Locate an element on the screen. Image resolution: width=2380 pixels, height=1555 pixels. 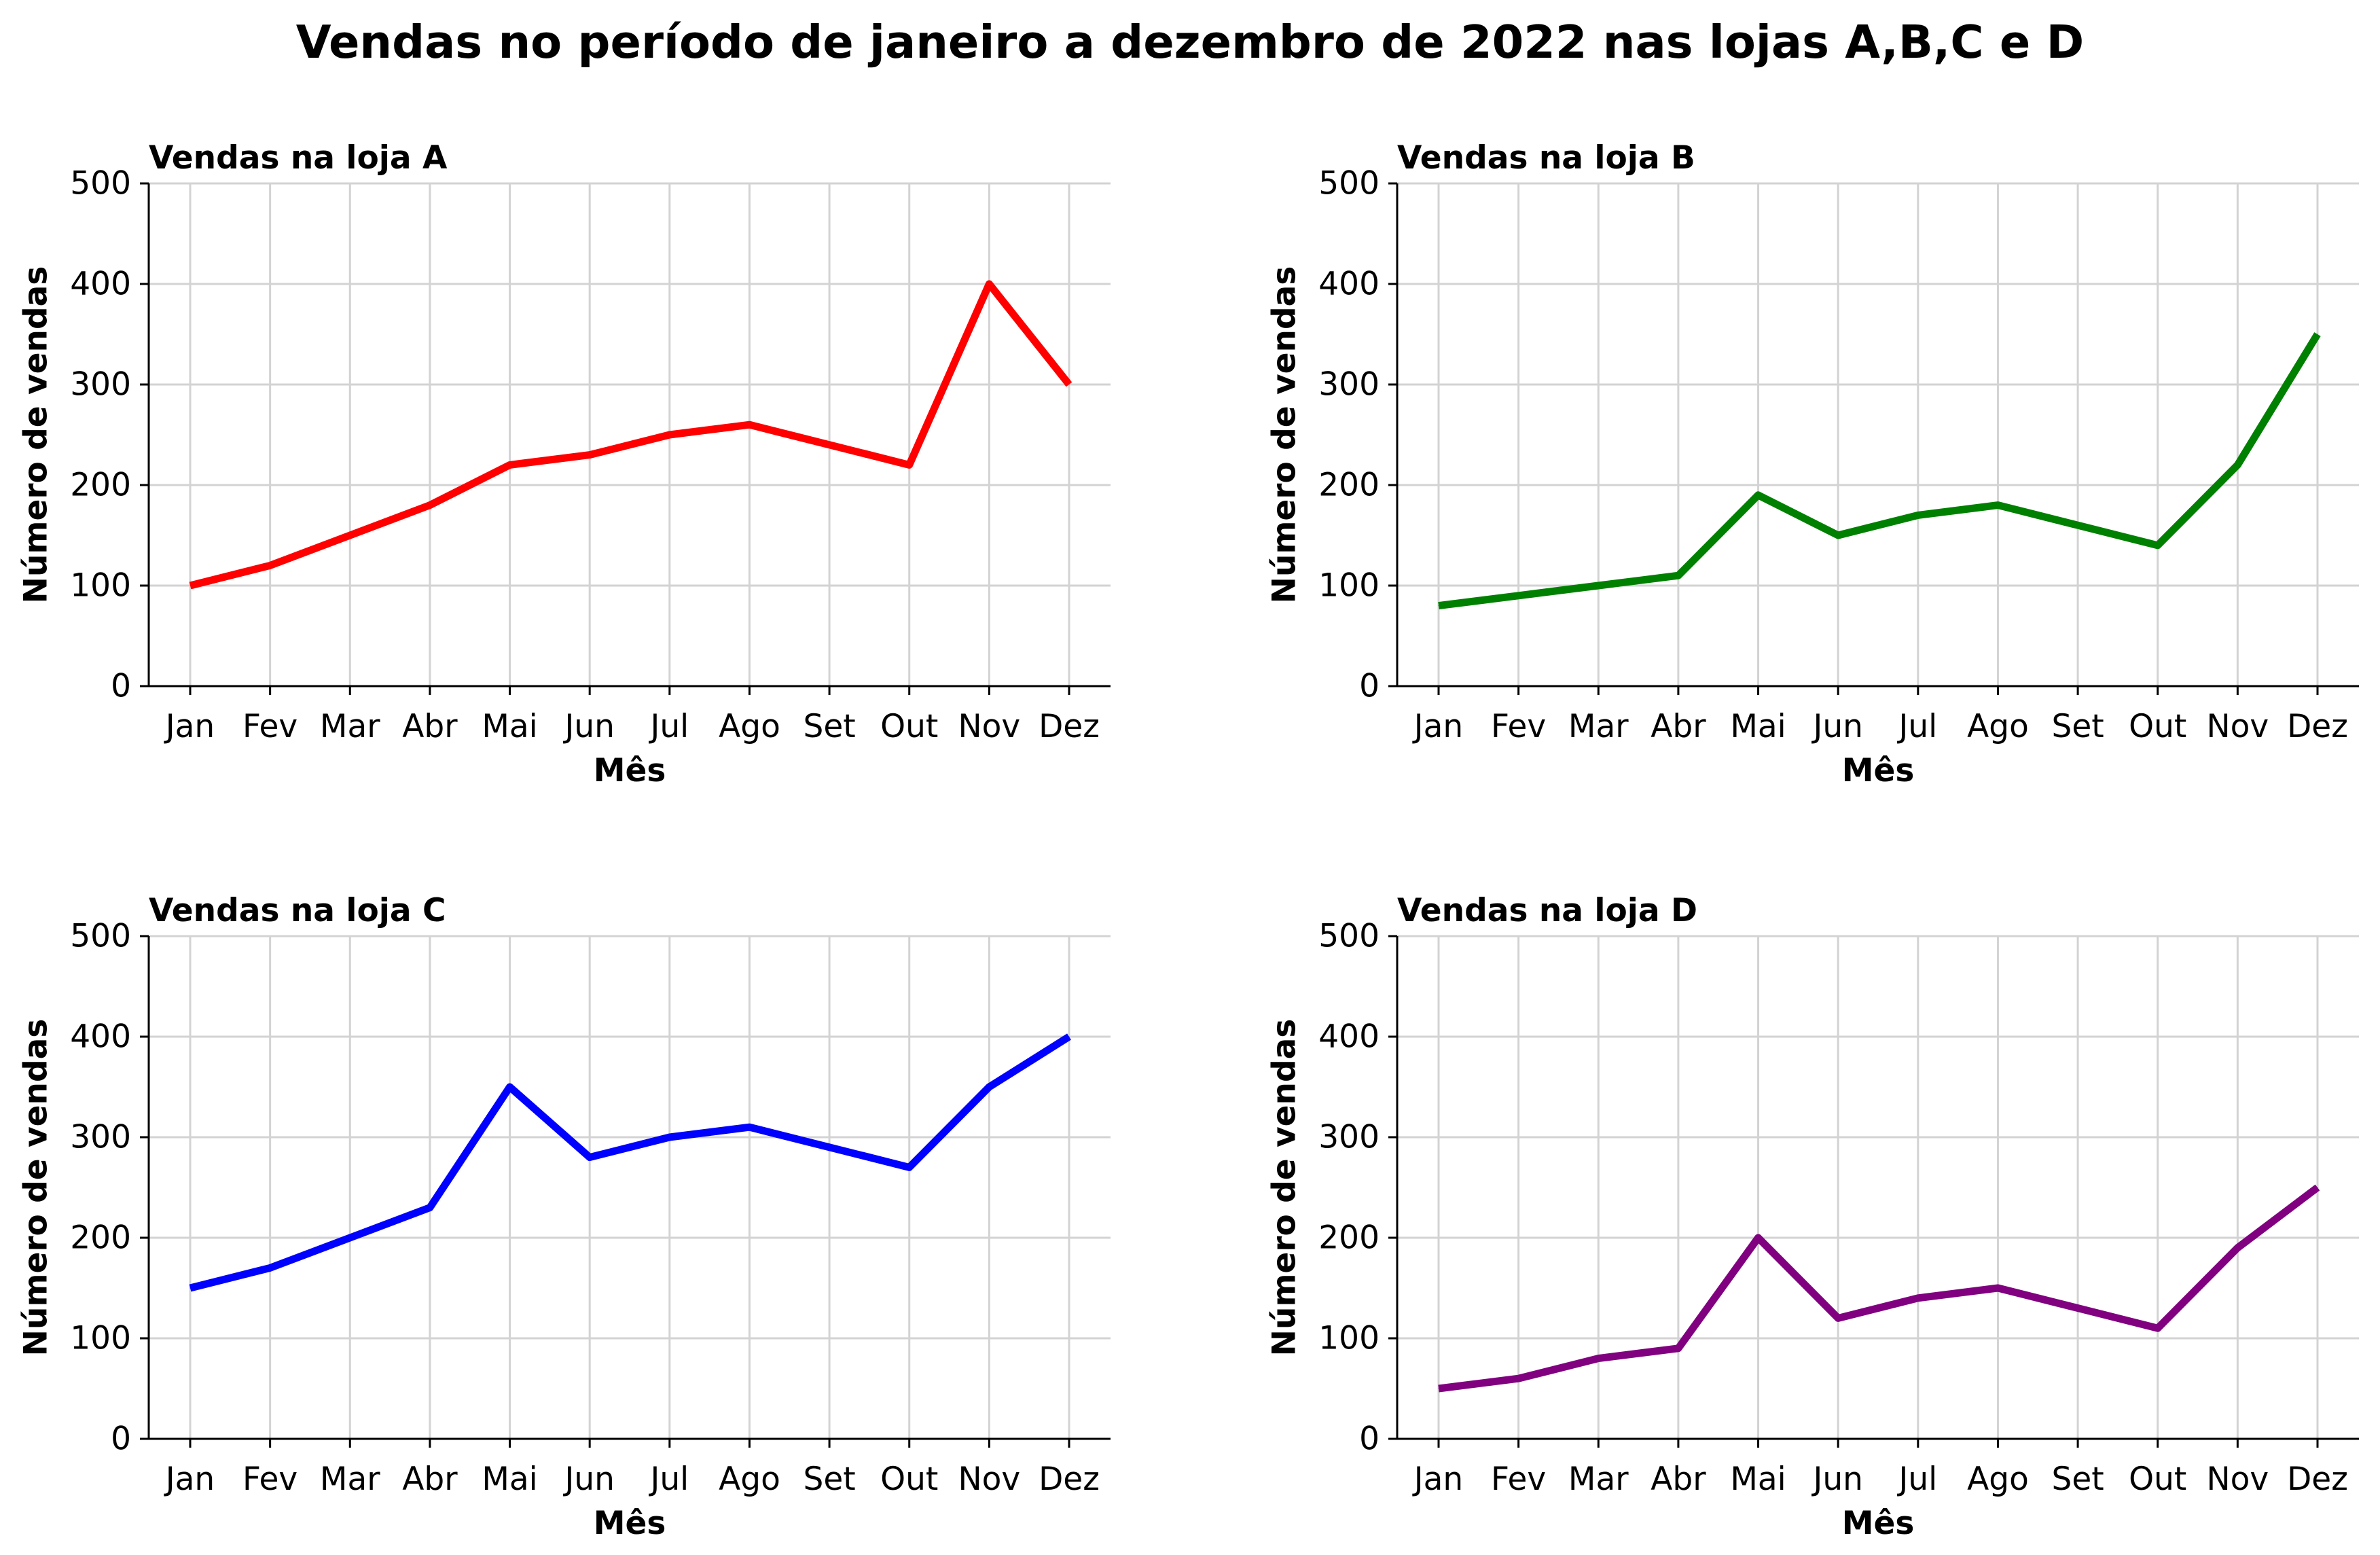
subplot-title: Vendas na loja D is located at coordinates (1547, 911).